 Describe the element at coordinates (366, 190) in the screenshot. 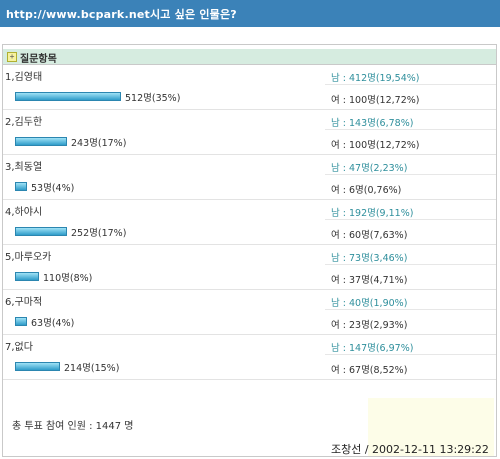

I see `female-votes: 여 : 6명(0,76%)` at that location.